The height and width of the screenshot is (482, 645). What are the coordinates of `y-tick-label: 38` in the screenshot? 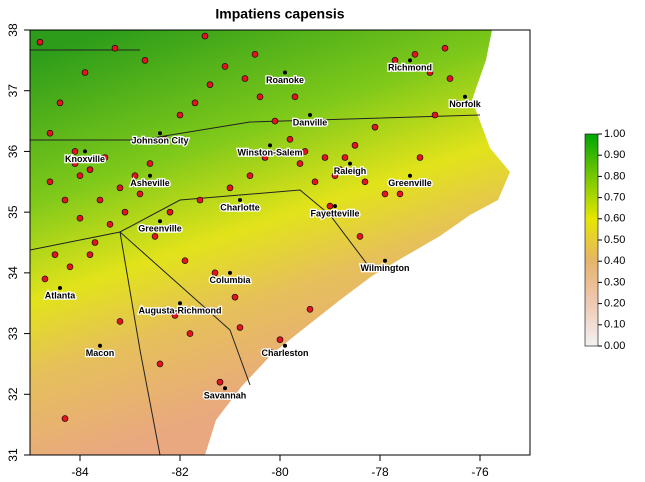 It's located at (13, 30).